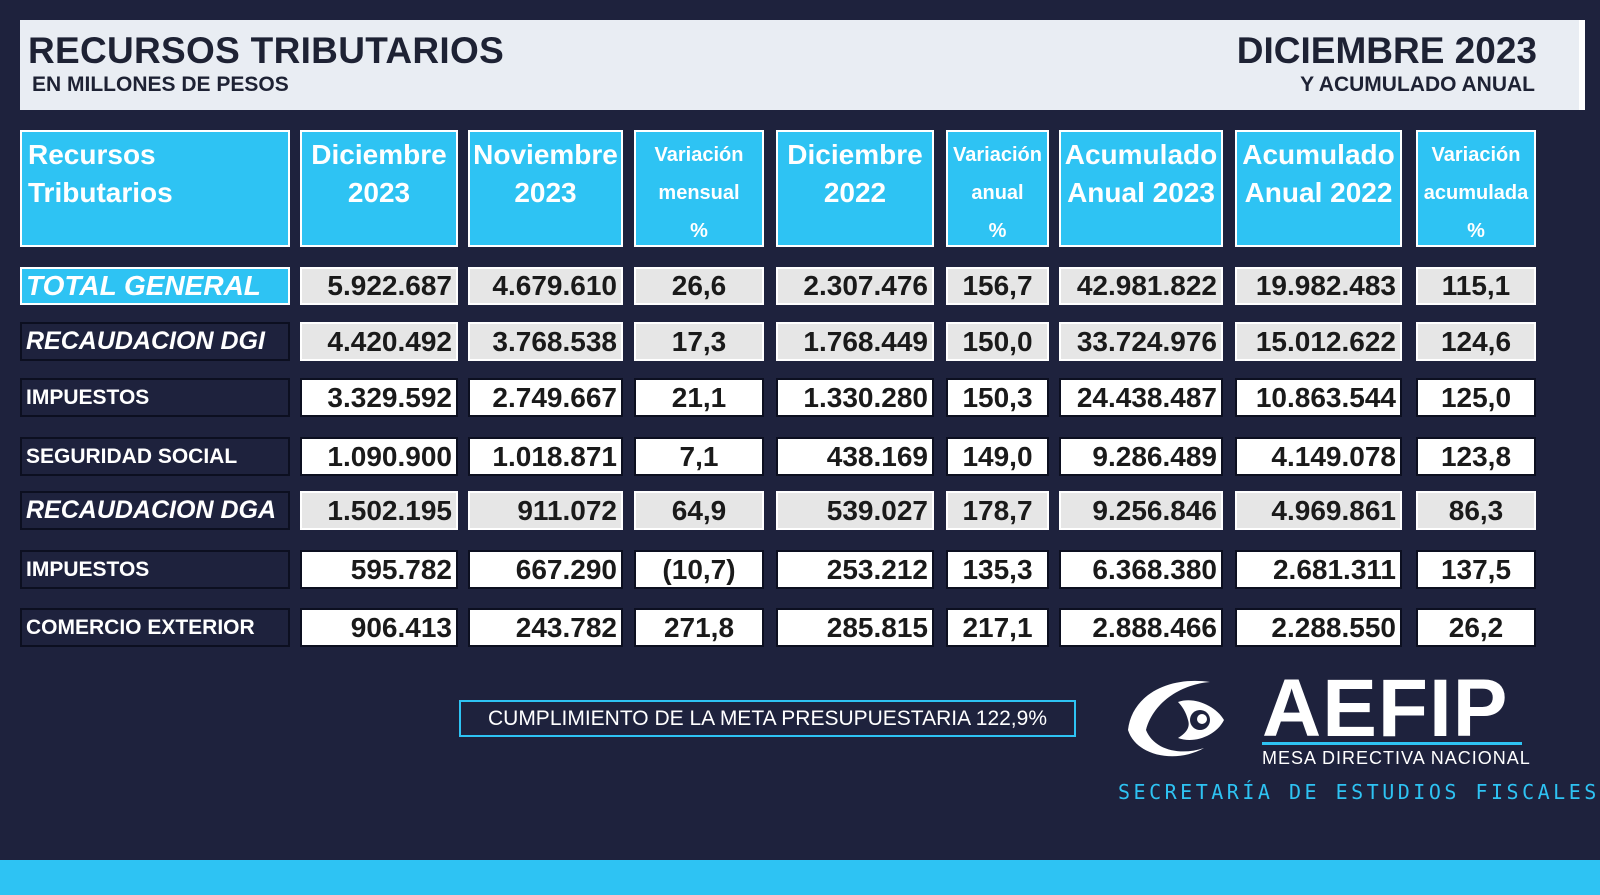 The image size is (1600, 895). Describe the element at coordinates (855, 569) in the screenshot. I see `table-cell: 253.212` at that location.